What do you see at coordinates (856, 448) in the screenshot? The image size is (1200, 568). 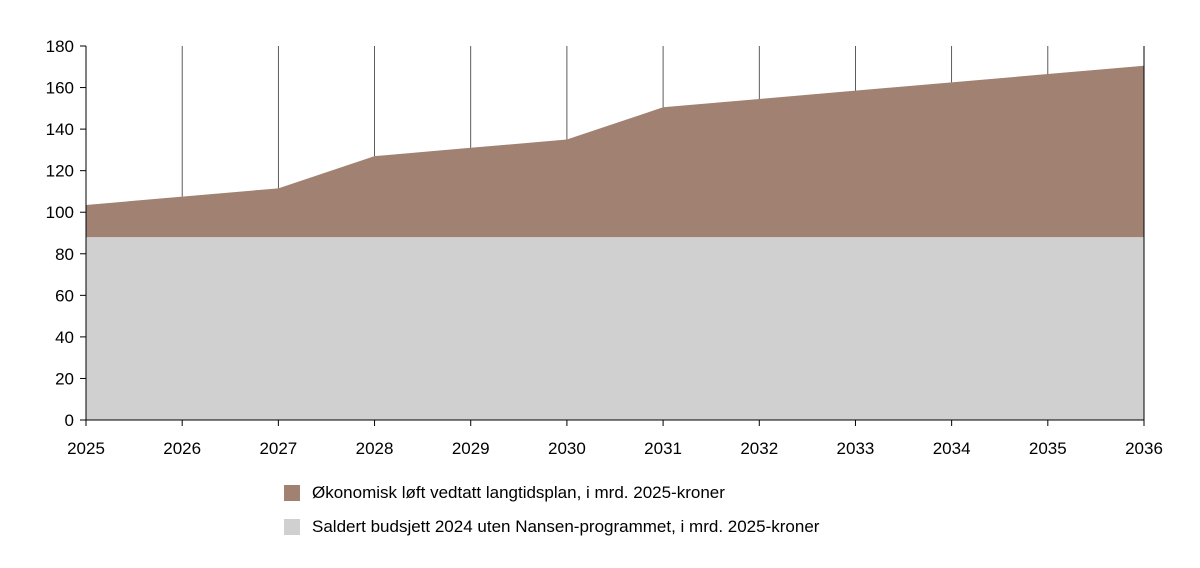 I see `x-tick-label-2033: 2033` at bounding box center [856, 448].